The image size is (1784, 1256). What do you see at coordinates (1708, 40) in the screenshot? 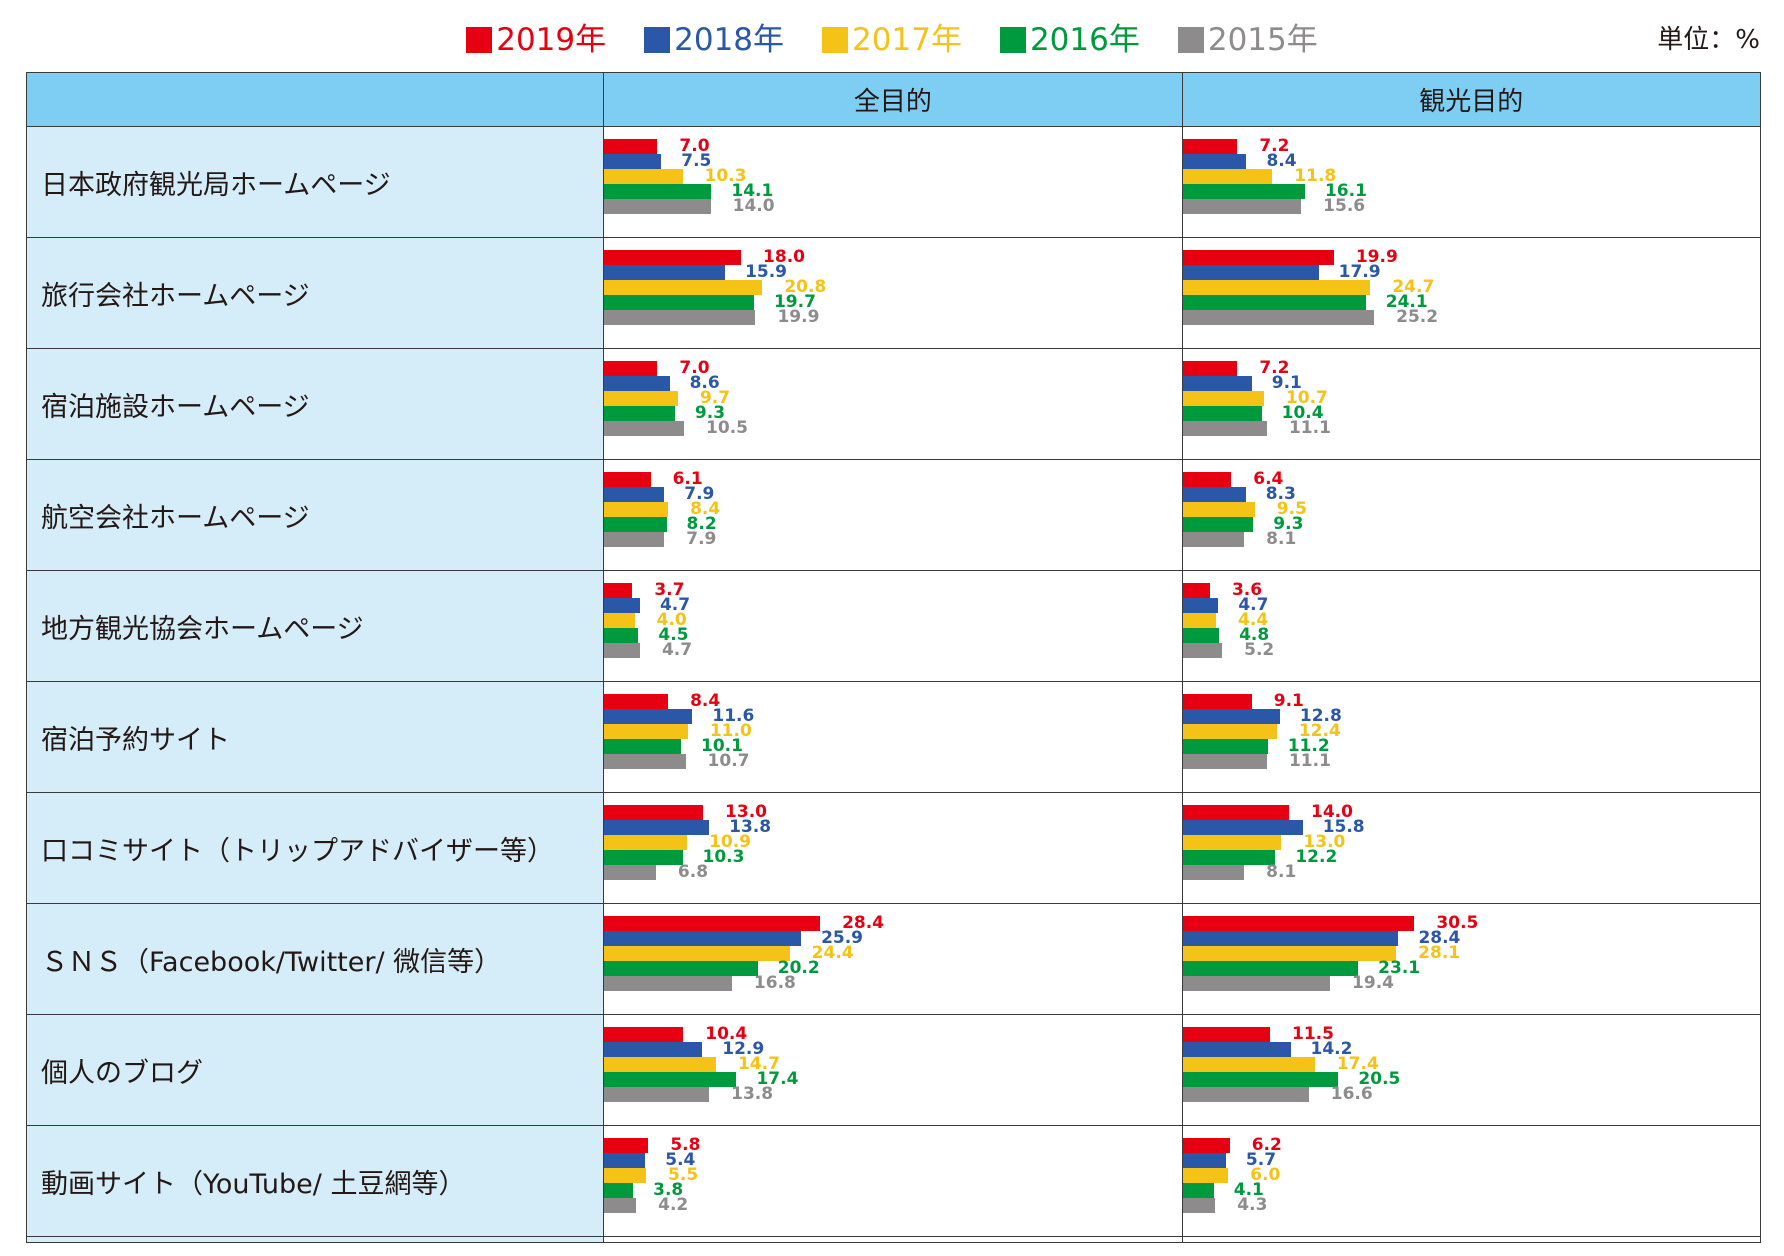
I see `unit-label: 単位：%` at bounding box center [1708, 40].